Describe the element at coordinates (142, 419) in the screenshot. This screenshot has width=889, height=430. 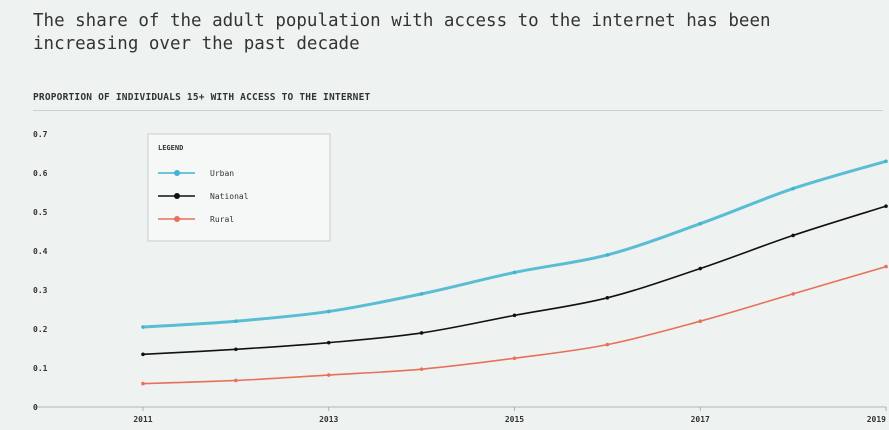
I see `x-tick-label: 2011` at that location.